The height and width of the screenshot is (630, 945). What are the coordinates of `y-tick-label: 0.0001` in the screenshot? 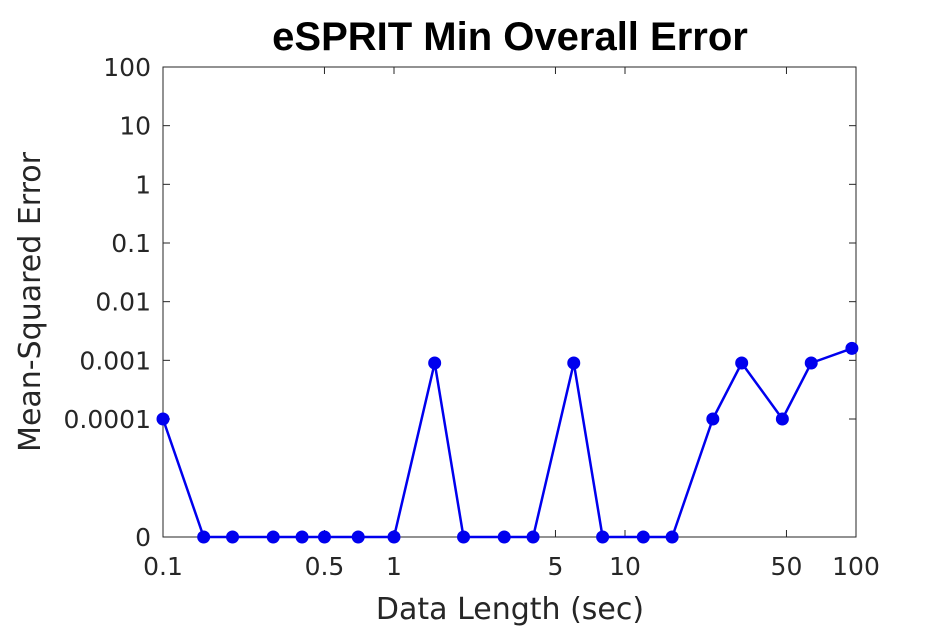 It's located at (107, 419).